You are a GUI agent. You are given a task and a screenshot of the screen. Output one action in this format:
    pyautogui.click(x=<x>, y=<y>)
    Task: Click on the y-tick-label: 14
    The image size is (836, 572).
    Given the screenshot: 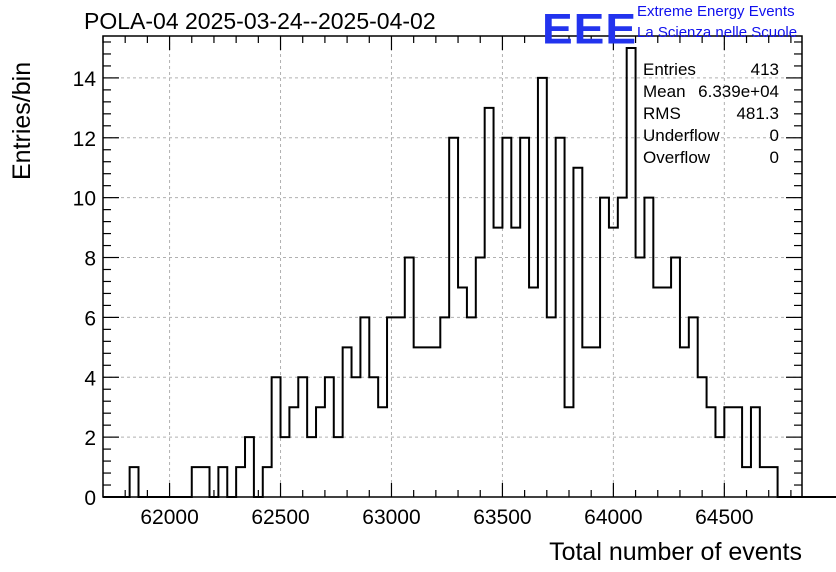 What is the action you would take?
    pyautogui.click(x=85, y=79)
    